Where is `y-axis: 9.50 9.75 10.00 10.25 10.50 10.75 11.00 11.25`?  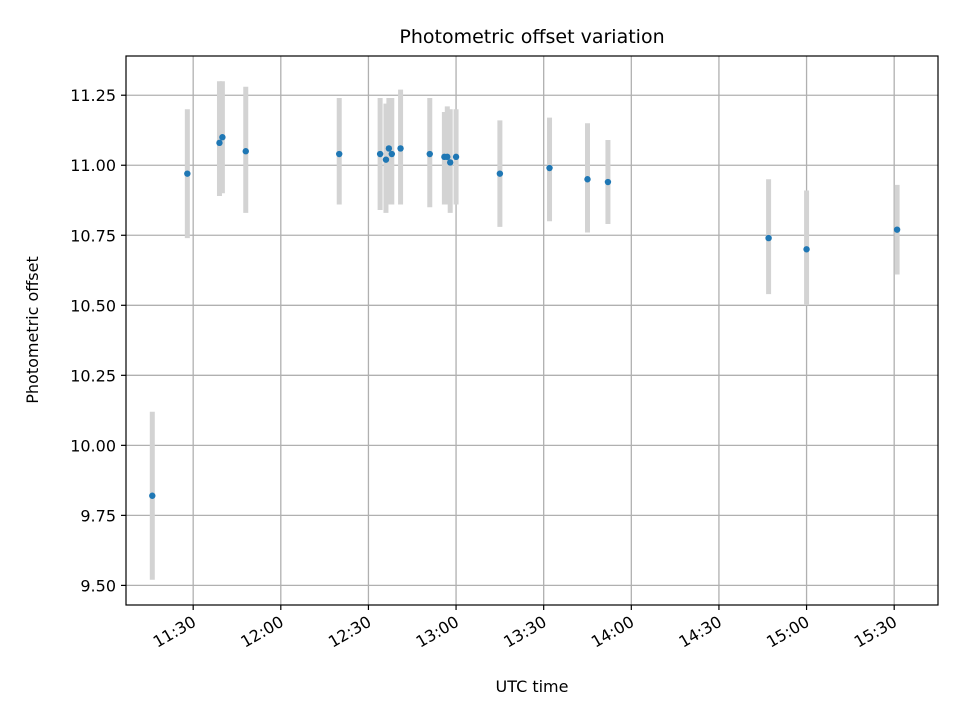 y-axis: 9.50 9.75 10.00 10.25 10.50 10.75 11.00 11.25 is located at coordinates (98, 340).